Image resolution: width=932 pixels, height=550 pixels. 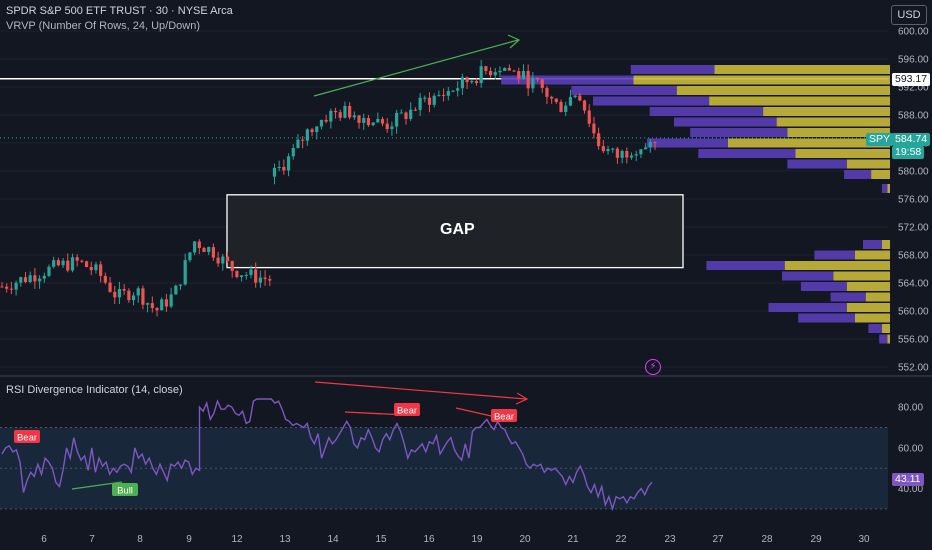 I want to click on chart-title: SPDR S&P 500 ETF TRUST · 30 · NYSE Arca, so click(x=119, y=11).